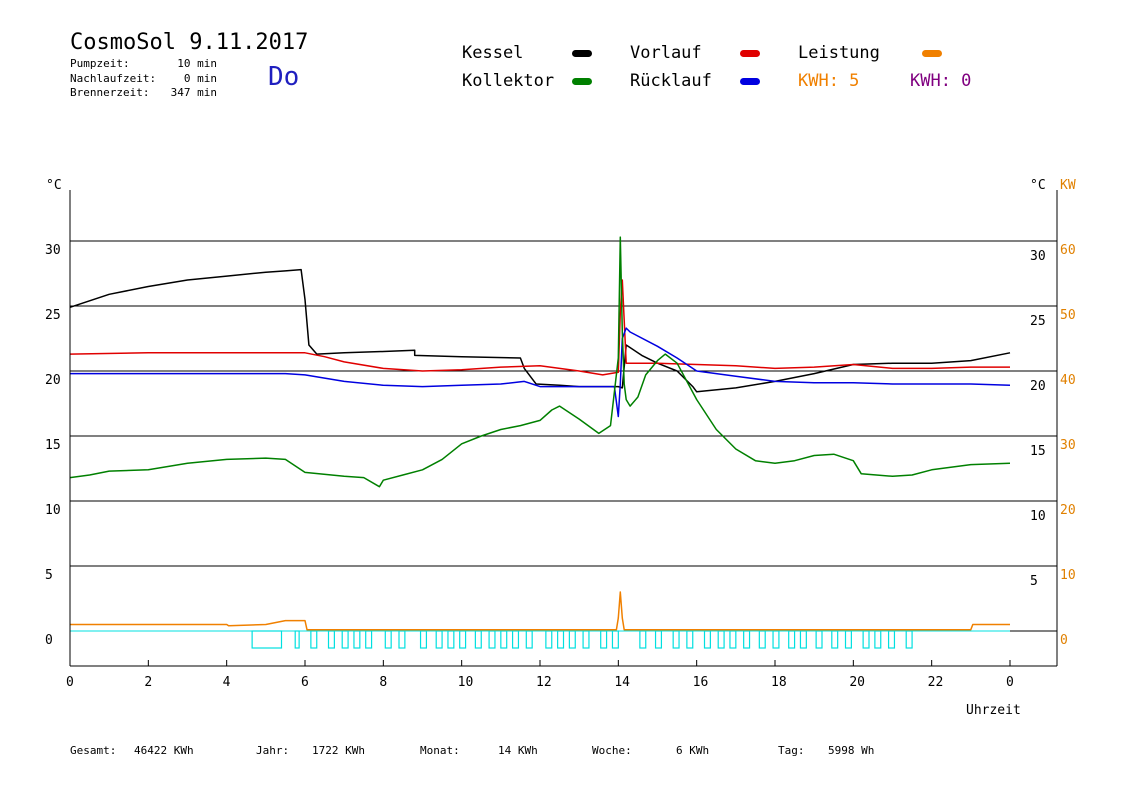  I want to click on x-tick-label-7: 14, so click(622, 682).